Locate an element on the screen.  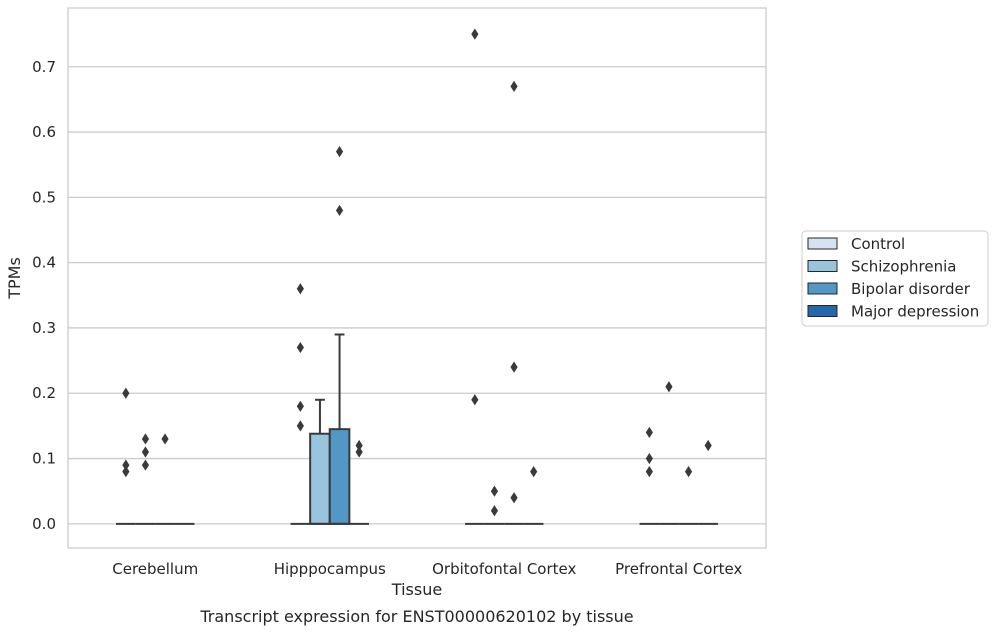
y-tick-labels: 0.0 0.1 0.2 0.3 0.4 0.5 0.6 0.7 is located at coordinates (44, 295).